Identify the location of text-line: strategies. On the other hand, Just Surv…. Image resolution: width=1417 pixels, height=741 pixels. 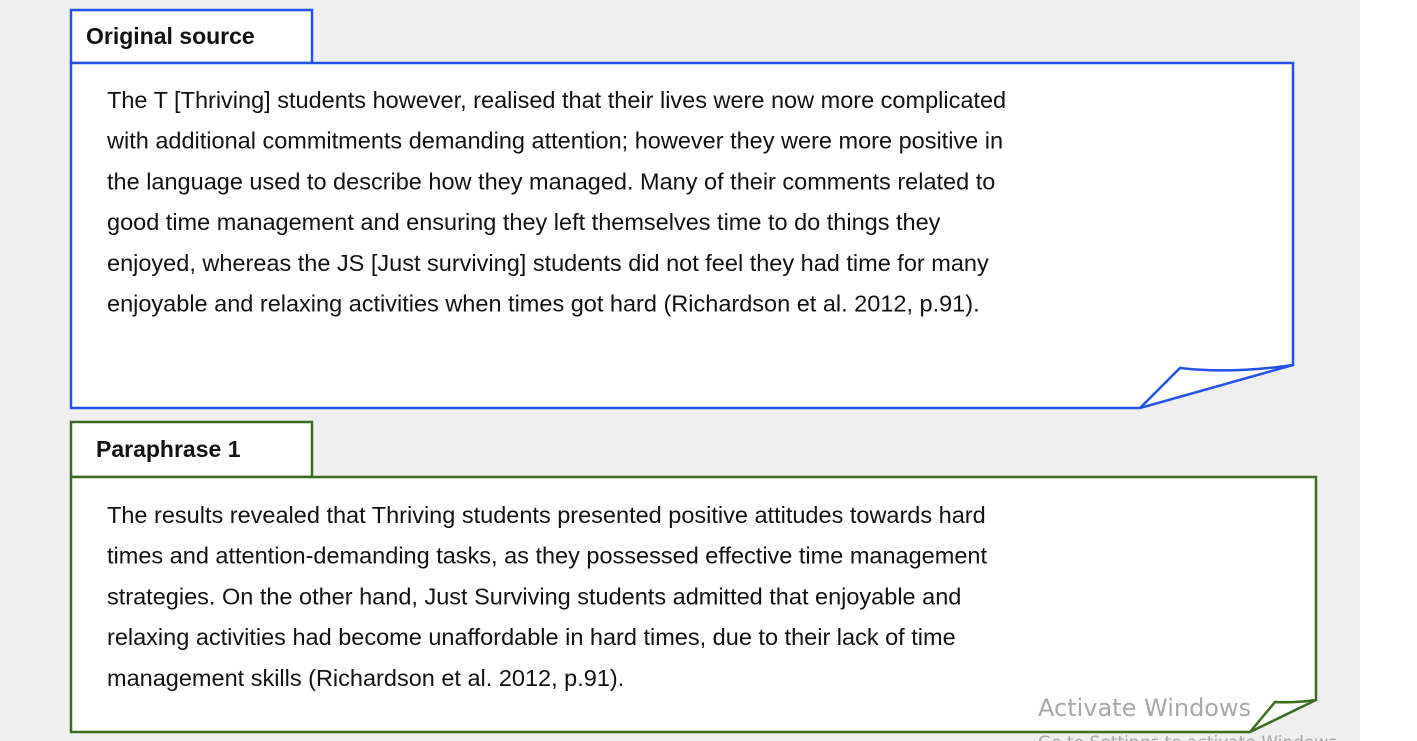
(534, 596).